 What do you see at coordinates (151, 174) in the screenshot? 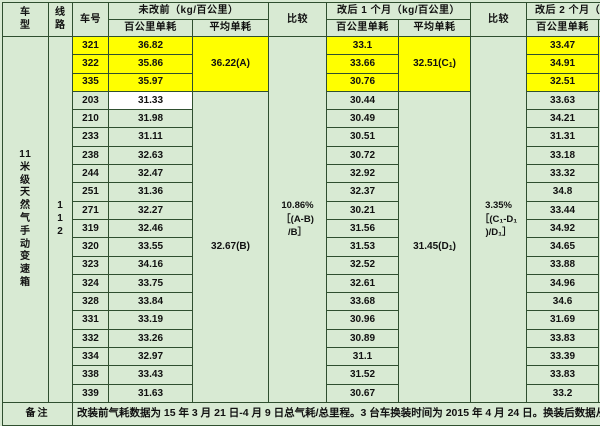
I see `cell-before-per100: 32.47` at bounding box center [151, 174].